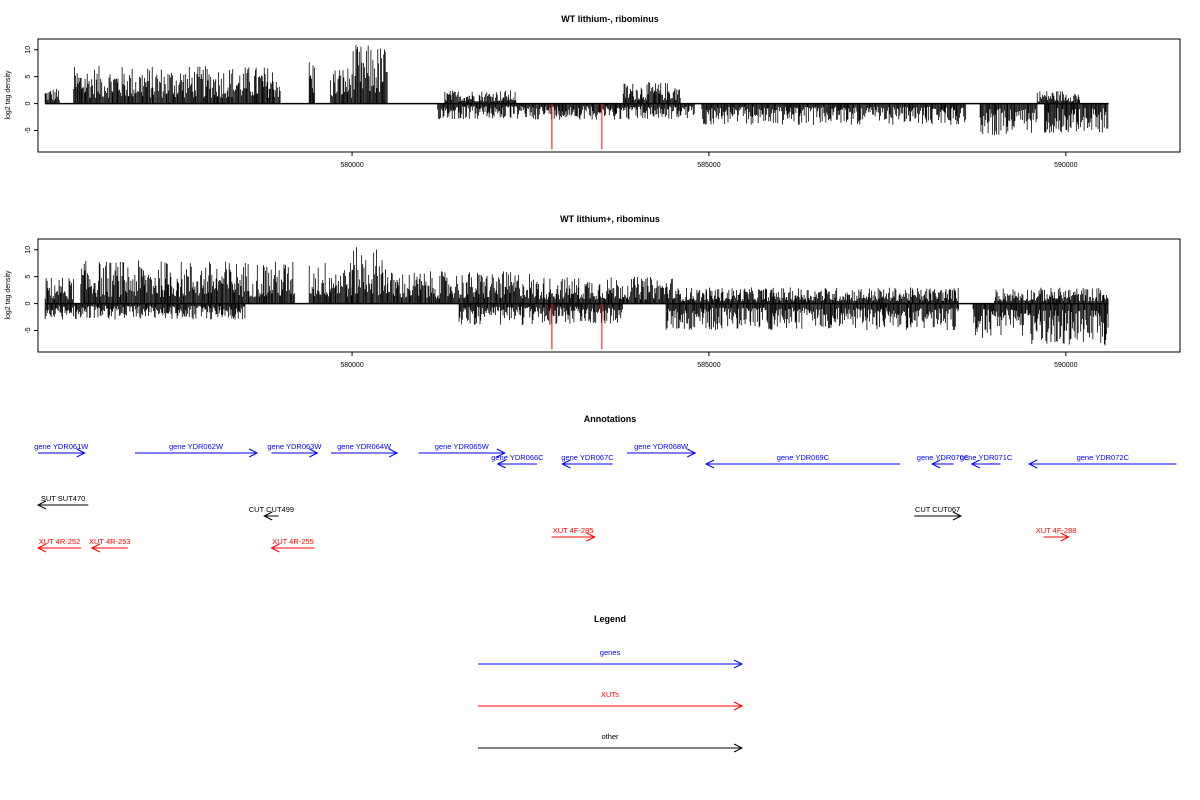  Describe the element at coordinates (610, 736) in the screenshot. I see `legend-label: other` at that location.